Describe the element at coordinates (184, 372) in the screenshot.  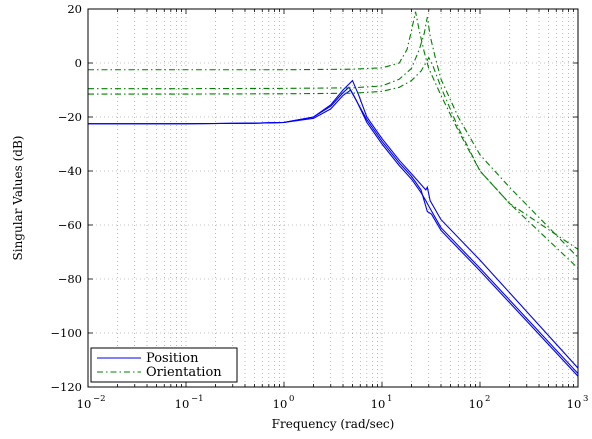
I see `legend-label-orientation: Orientation` at that location.